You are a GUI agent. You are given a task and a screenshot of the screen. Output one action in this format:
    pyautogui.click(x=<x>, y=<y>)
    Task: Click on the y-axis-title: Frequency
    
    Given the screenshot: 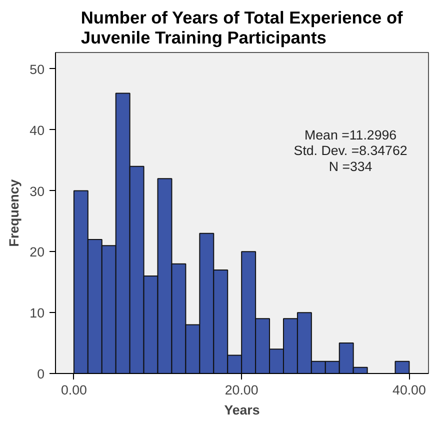 What is the action you would take?
    pyautogui.click(x=14, y=212)
    